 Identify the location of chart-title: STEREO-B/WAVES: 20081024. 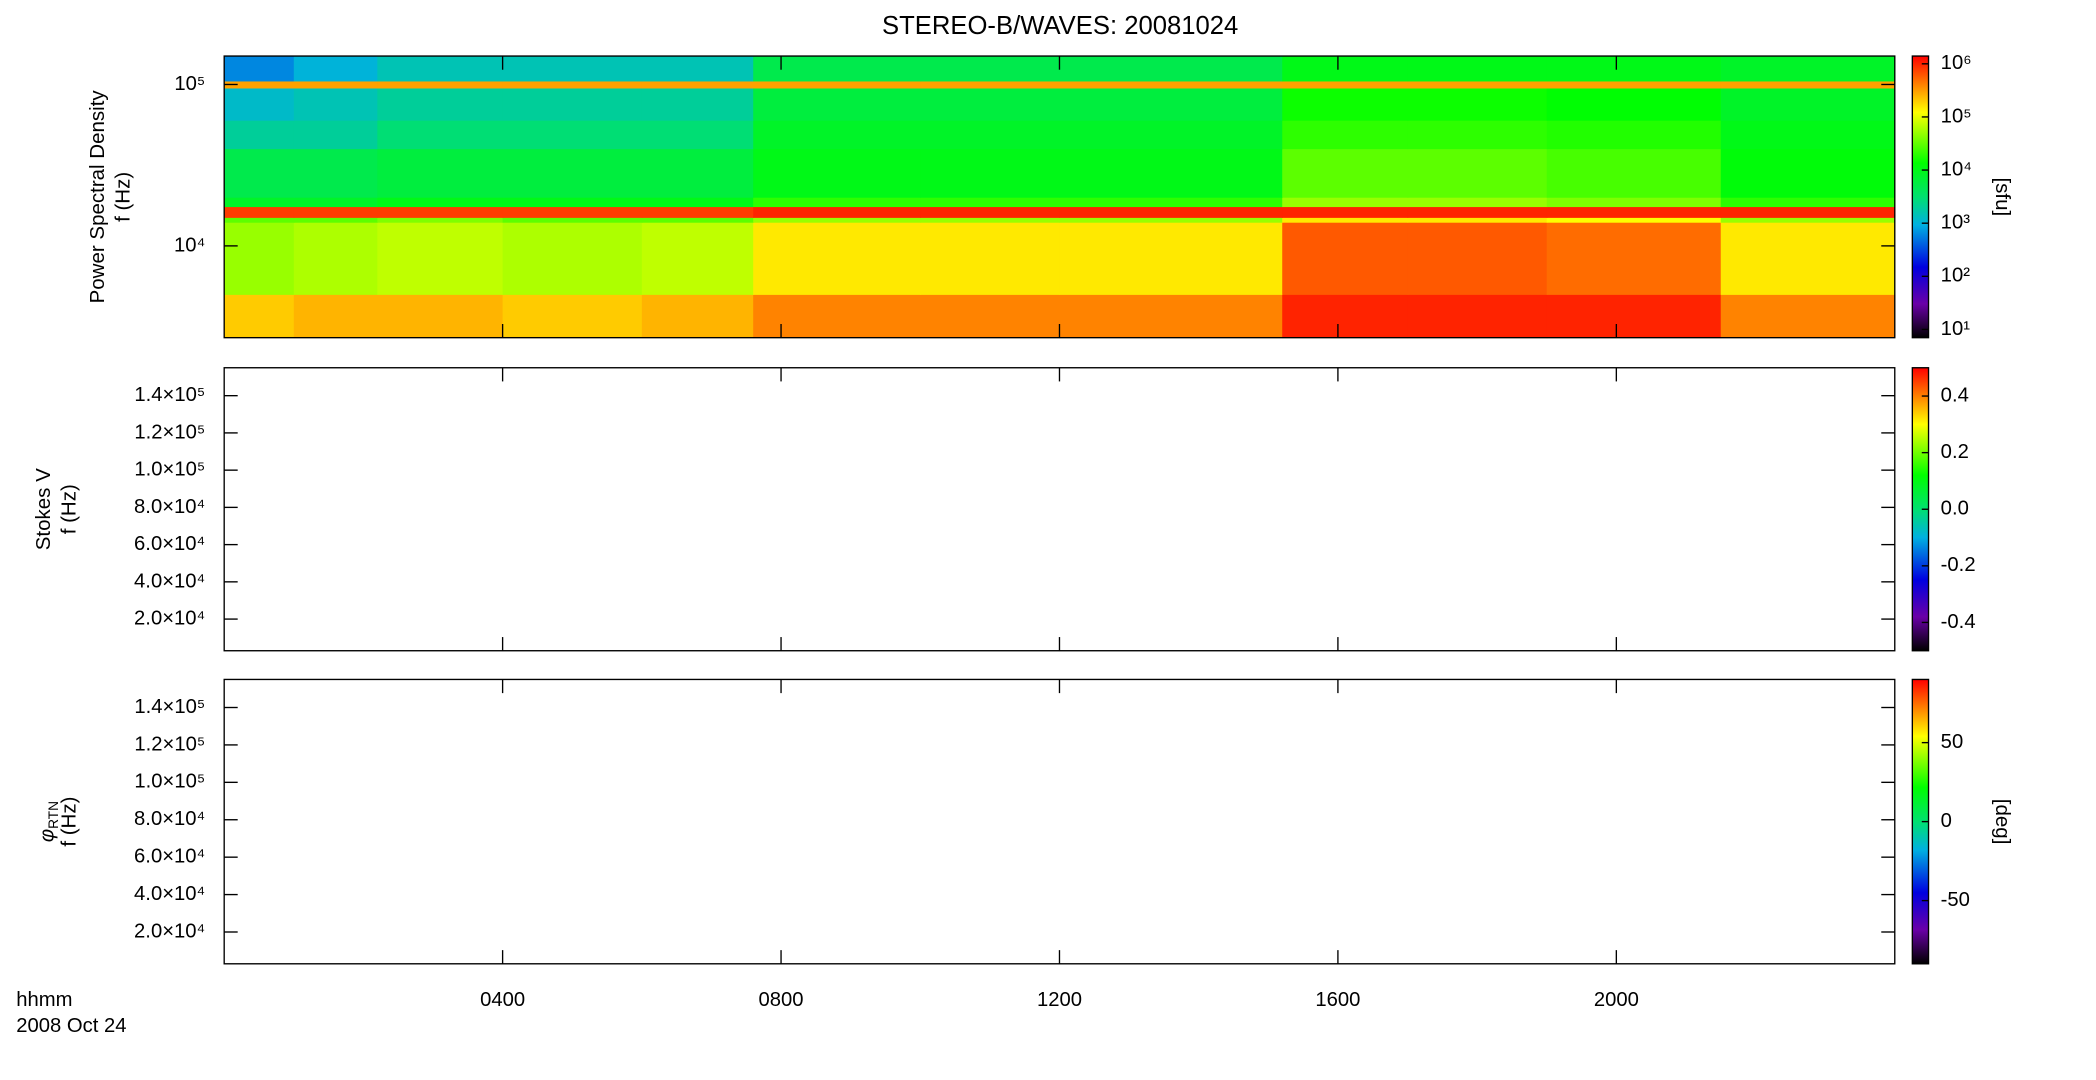
(1060, 26).